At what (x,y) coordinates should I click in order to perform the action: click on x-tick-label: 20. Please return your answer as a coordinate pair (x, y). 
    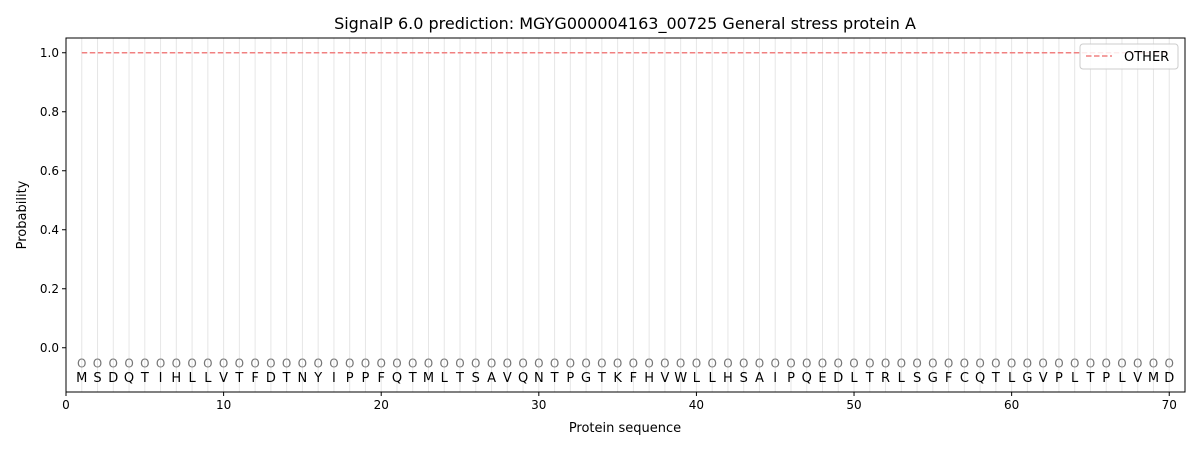
    Looking at the image, I should click on (381, 405).